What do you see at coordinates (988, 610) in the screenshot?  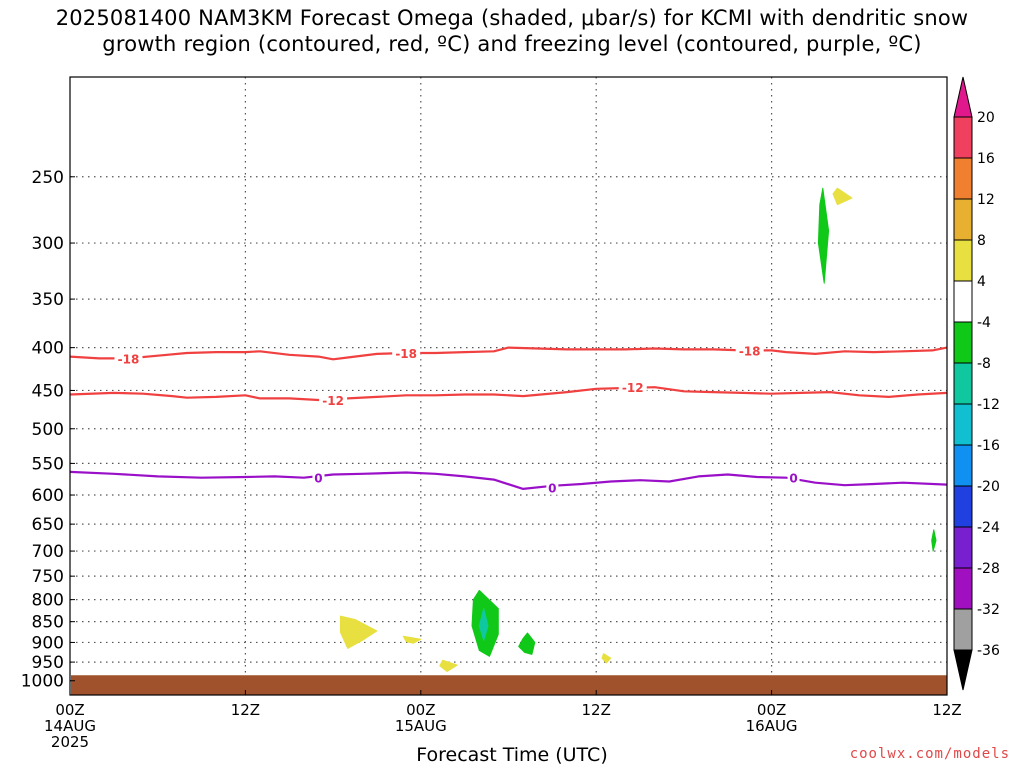 I see `colorbar-label: -32` at bounding box center [988, 610].